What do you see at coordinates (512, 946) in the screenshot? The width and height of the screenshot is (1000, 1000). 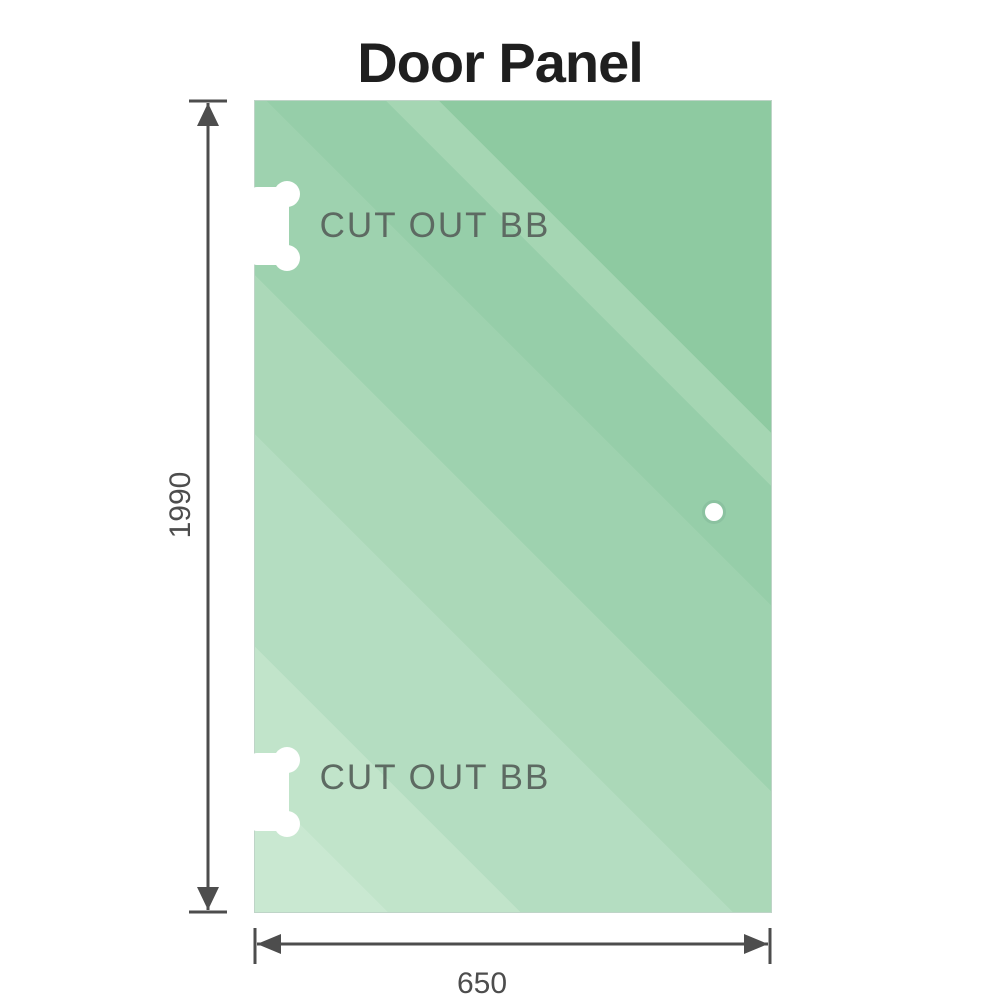 I see `width-dimension-arrow` at bounding box center [512, 946].